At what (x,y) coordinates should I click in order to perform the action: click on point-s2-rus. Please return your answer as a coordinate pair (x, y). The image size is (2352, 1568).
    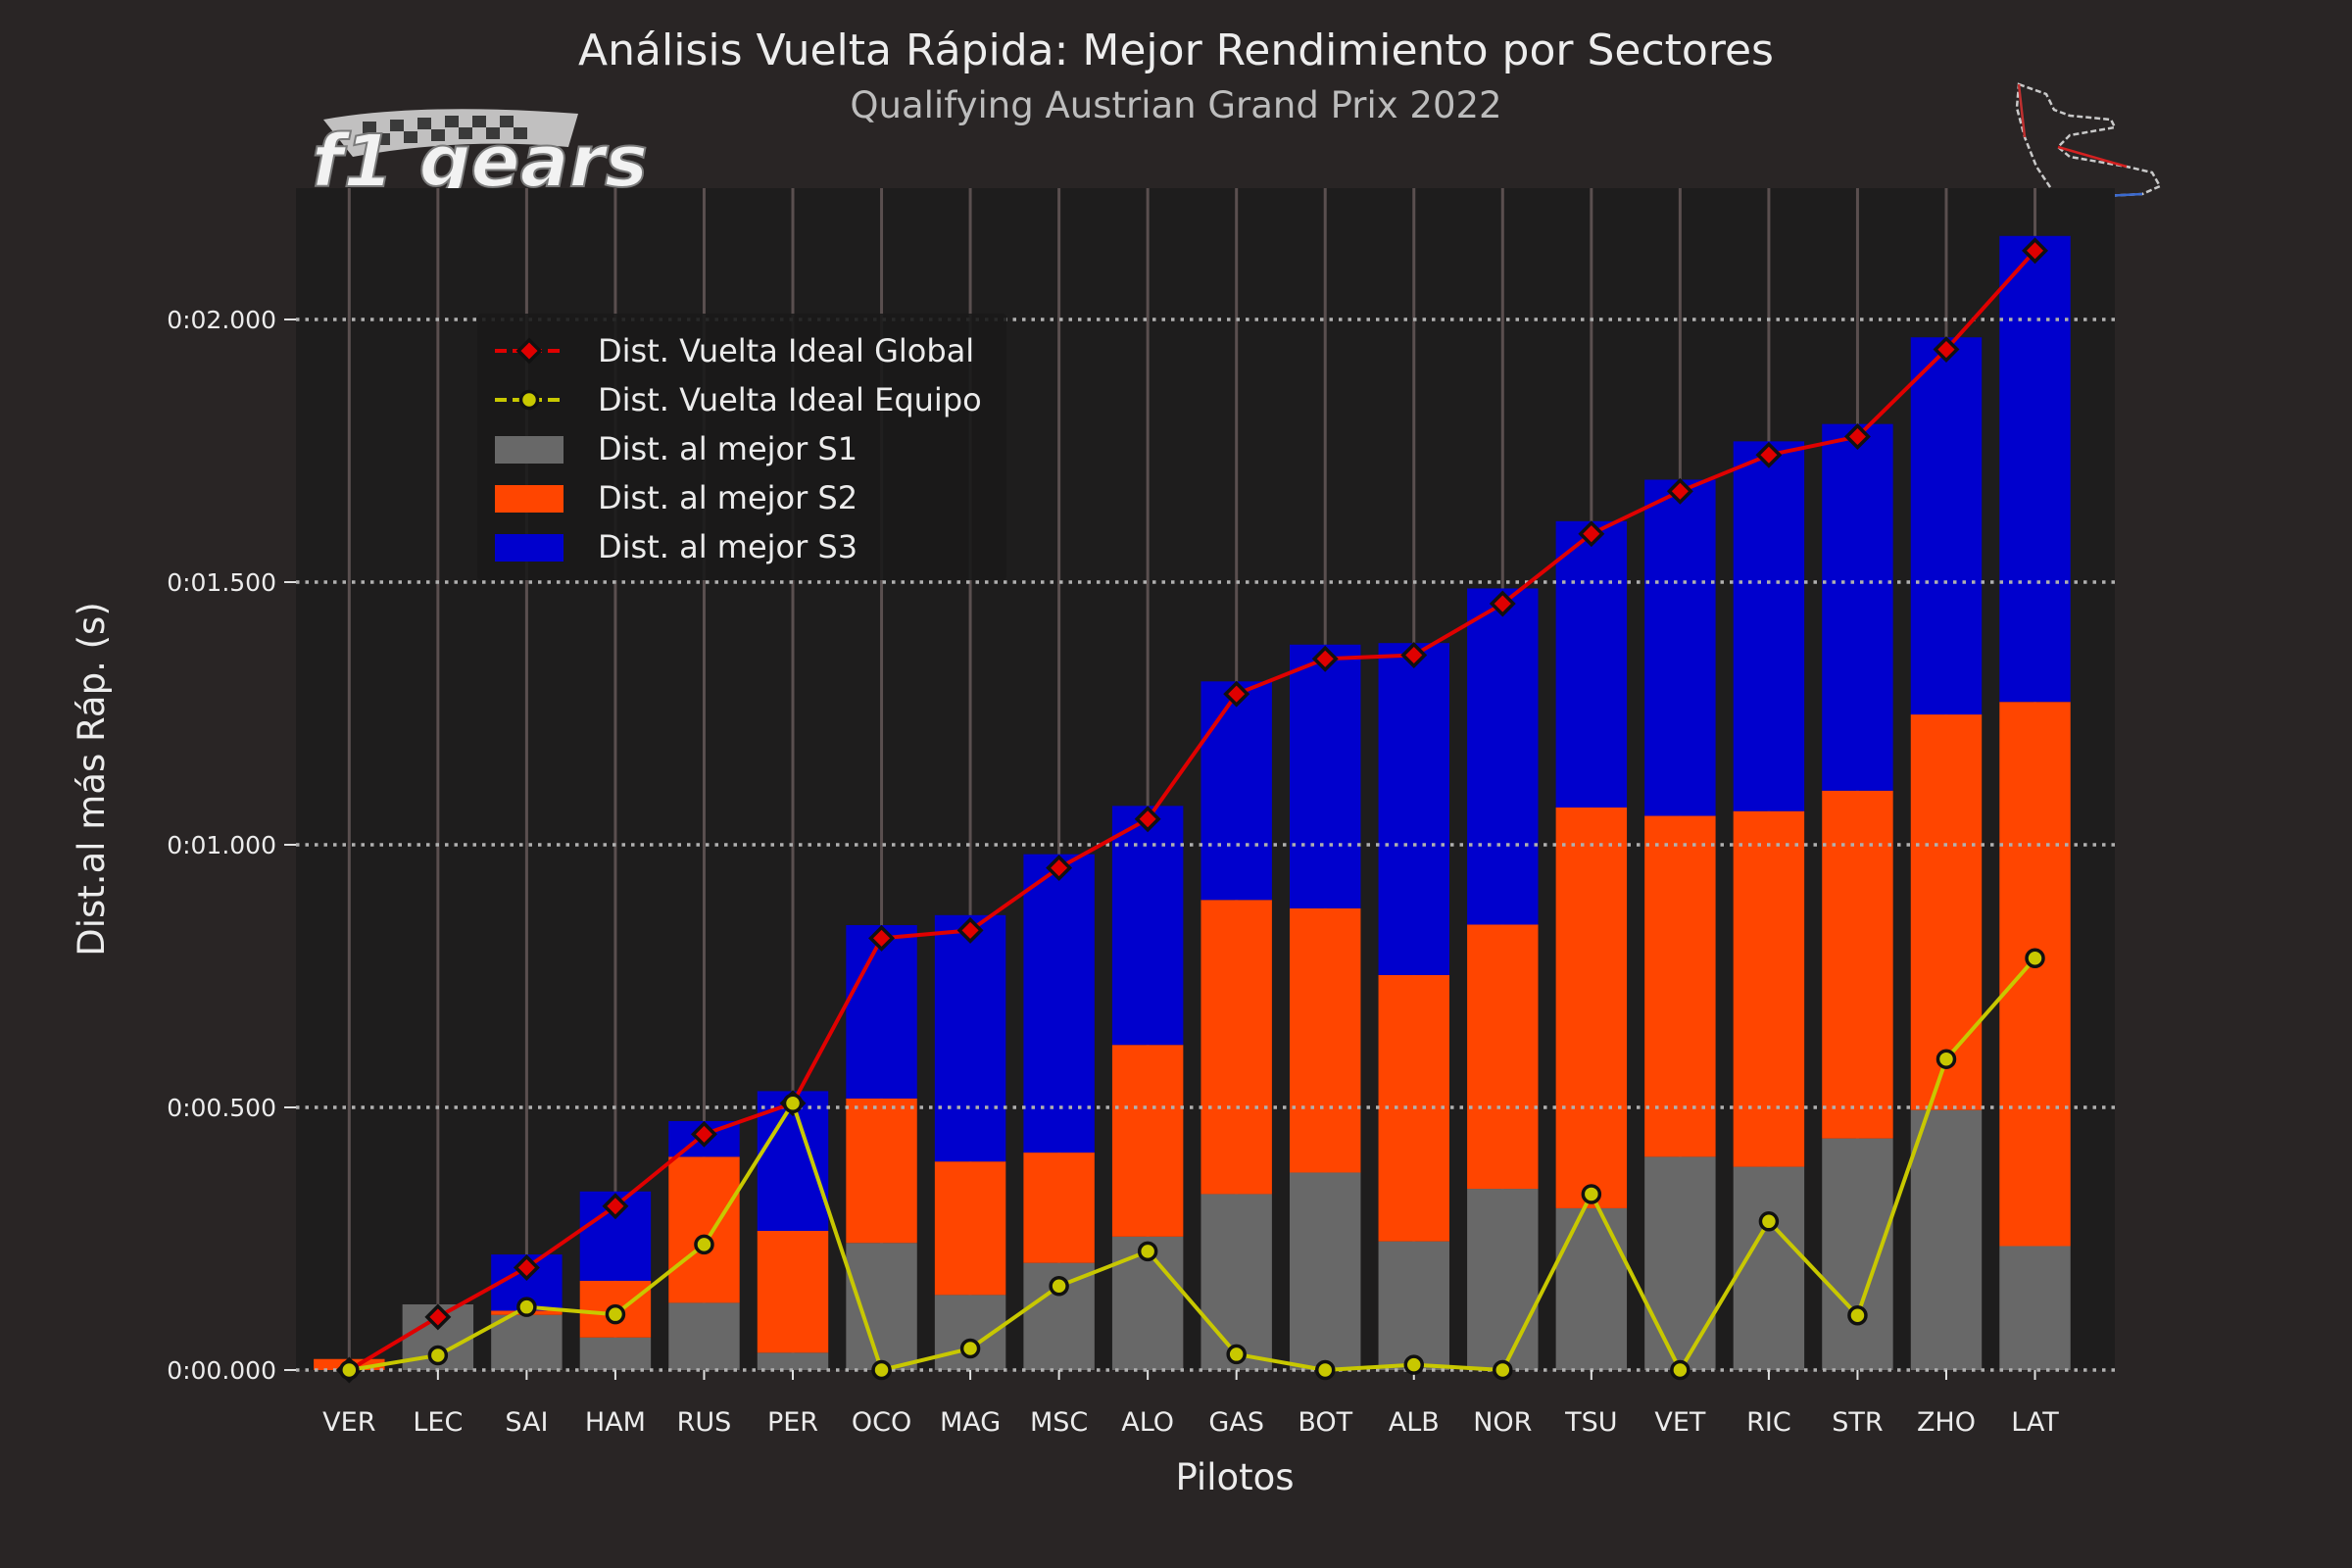
    Looking at the image, I should click on (704, 1244).